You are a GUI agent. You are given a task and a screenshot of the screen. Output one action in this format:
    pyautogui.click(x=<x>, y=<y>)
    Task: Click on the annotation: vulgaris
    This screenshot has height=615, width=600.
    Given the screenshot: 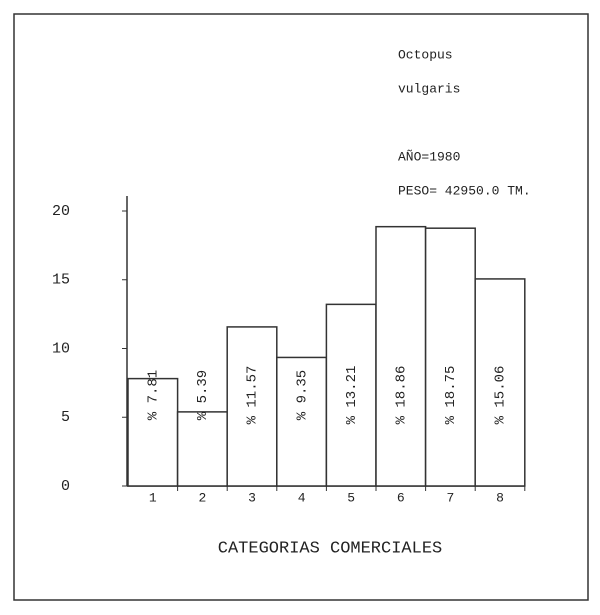 What is the action you would take?
    pyautogui.click(x=429, y=88)
    